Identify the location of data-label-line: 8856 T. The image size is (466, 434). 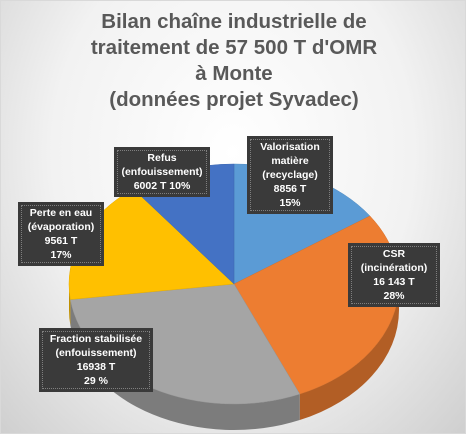
(290, 189).